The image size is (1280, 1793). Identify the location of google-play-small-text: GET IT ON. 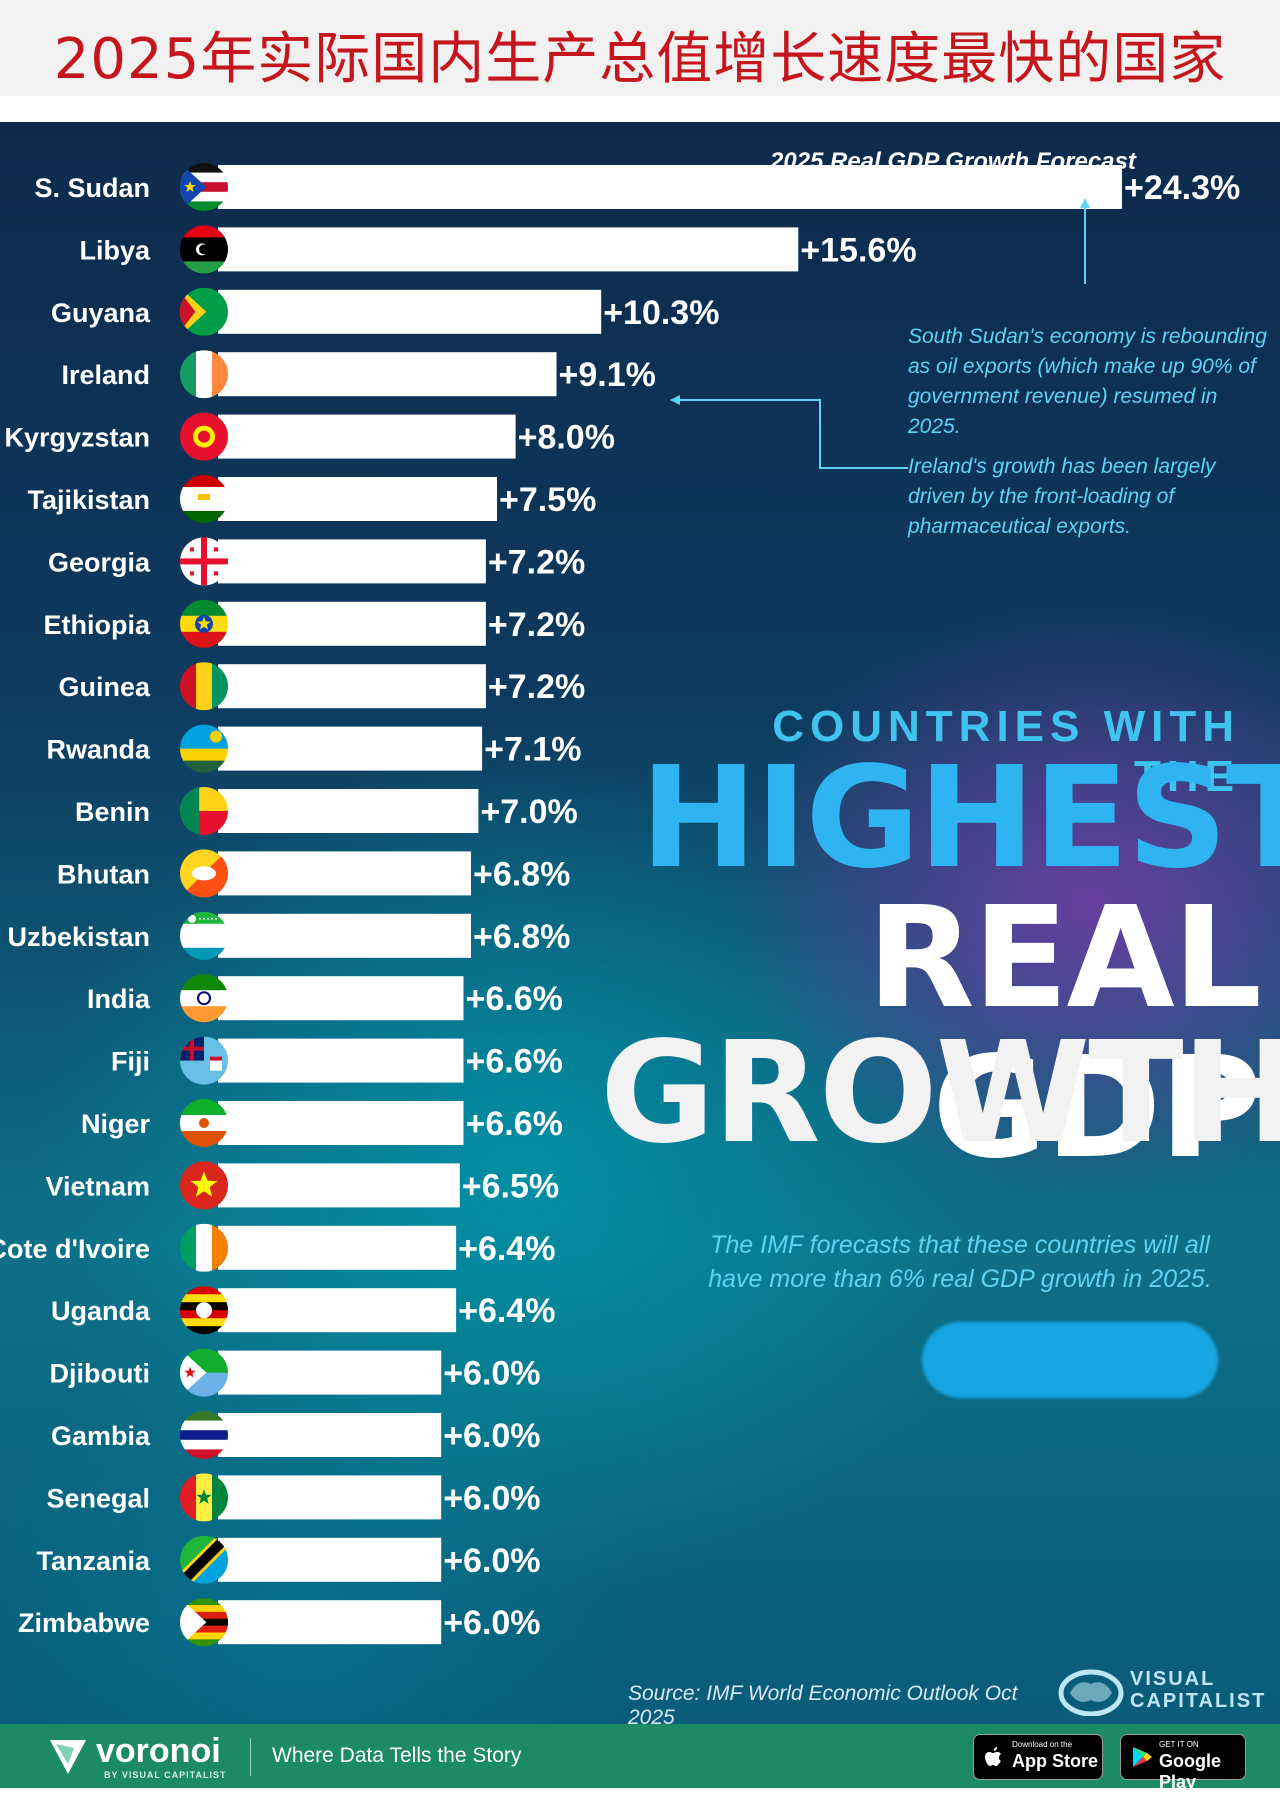
(1179, 1744).